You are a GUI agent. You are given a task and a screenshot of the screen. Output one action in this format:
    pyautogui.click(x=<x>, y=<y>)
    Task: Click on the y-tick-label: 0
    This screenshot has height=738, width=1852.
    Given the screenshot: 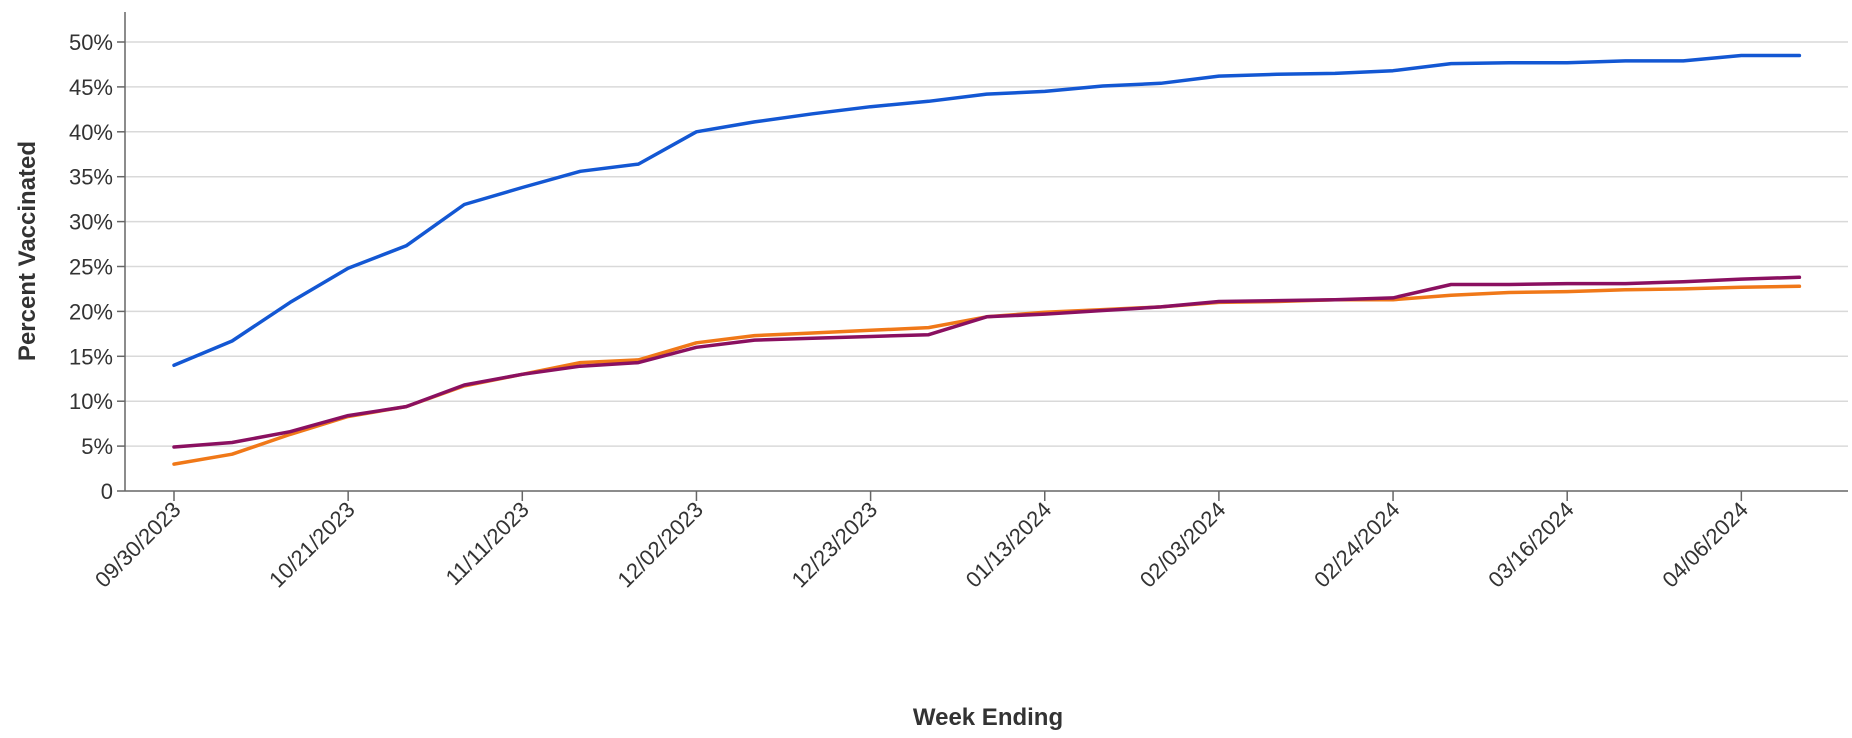 What is the action you would take?
    pyautogui.click(x=107, y=491)
    